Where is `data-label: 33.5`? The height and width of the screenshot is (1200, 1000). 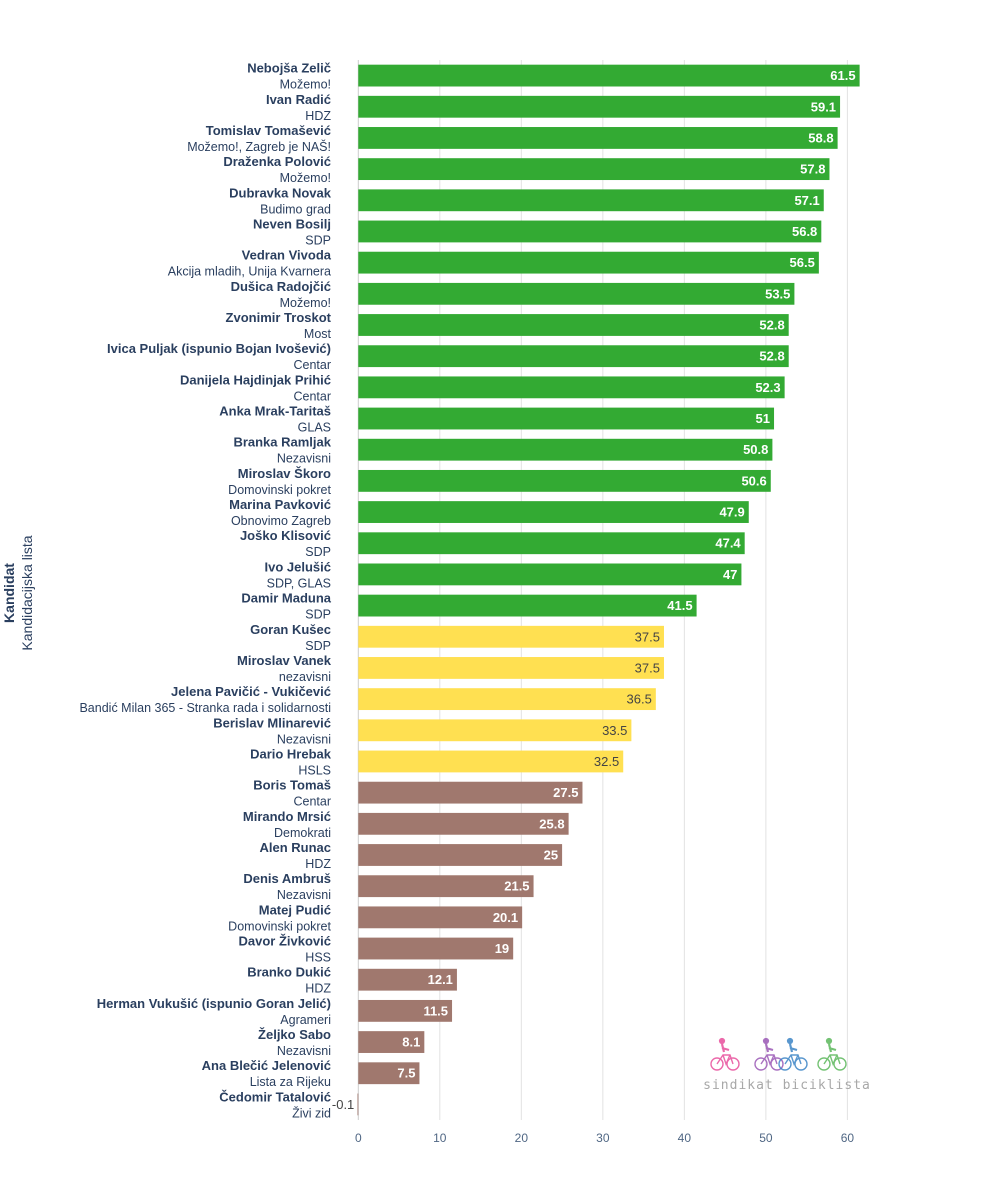
data-label: 33.5 is located at coordinates (614, 730).